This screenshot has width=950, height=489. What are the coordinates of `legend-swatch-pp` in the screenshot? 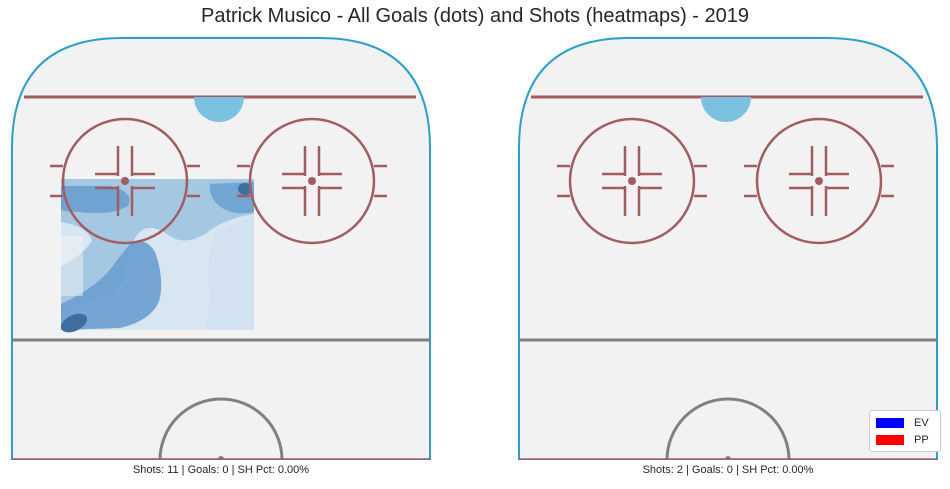 It's located at (890, 440).